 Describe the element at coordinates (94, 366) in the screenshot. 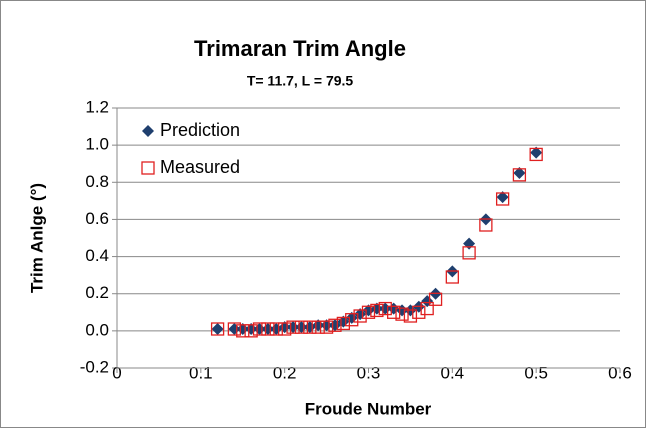

I see `y-tick-label: -0.2` at that location.